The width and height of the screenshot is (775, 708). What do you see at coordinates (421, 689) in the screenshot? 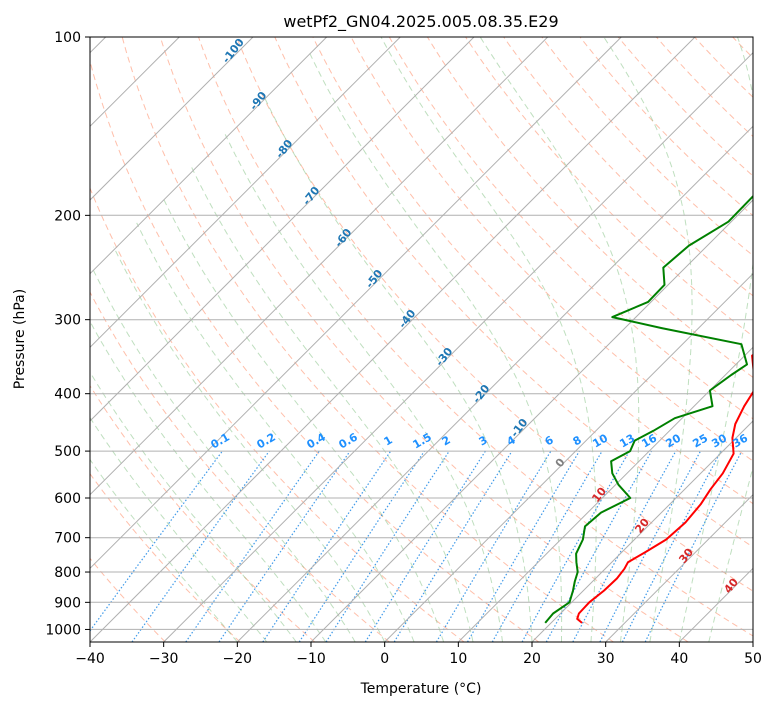
I see `x-axis-title: Temperature (°C)` at bounding box center [421, 689].